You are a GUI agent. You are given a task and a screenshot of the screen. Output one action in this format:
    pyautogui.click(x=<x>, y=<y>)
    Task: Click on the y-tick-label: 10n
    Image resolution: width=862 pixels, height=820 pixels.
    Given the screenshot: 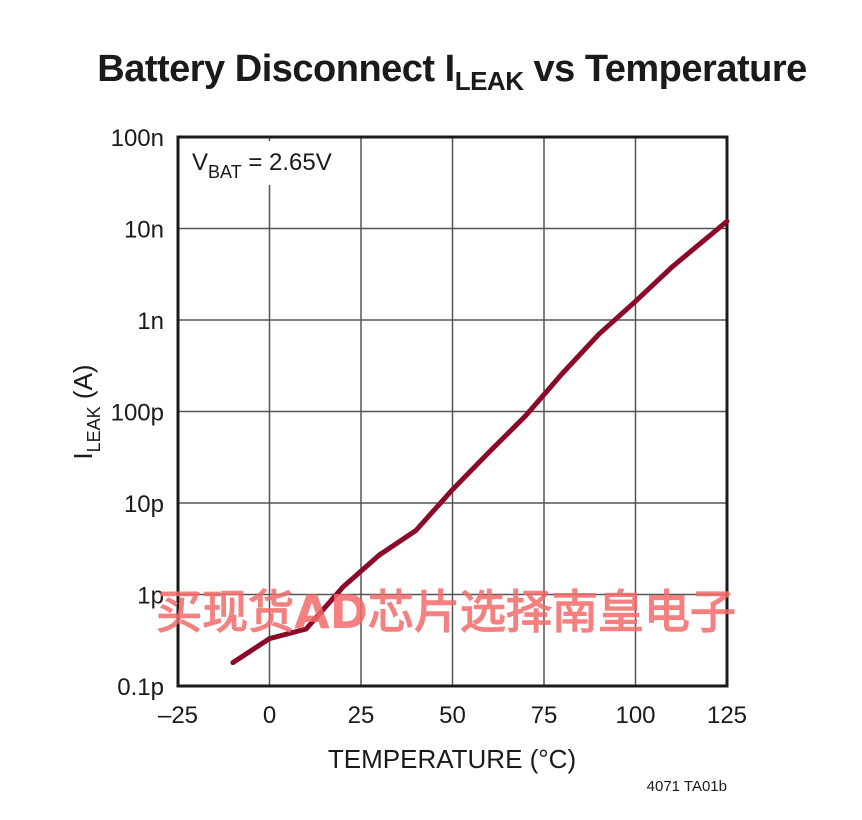 What is the action you would take?
    pyautogui.click(x=144, y=230)
    